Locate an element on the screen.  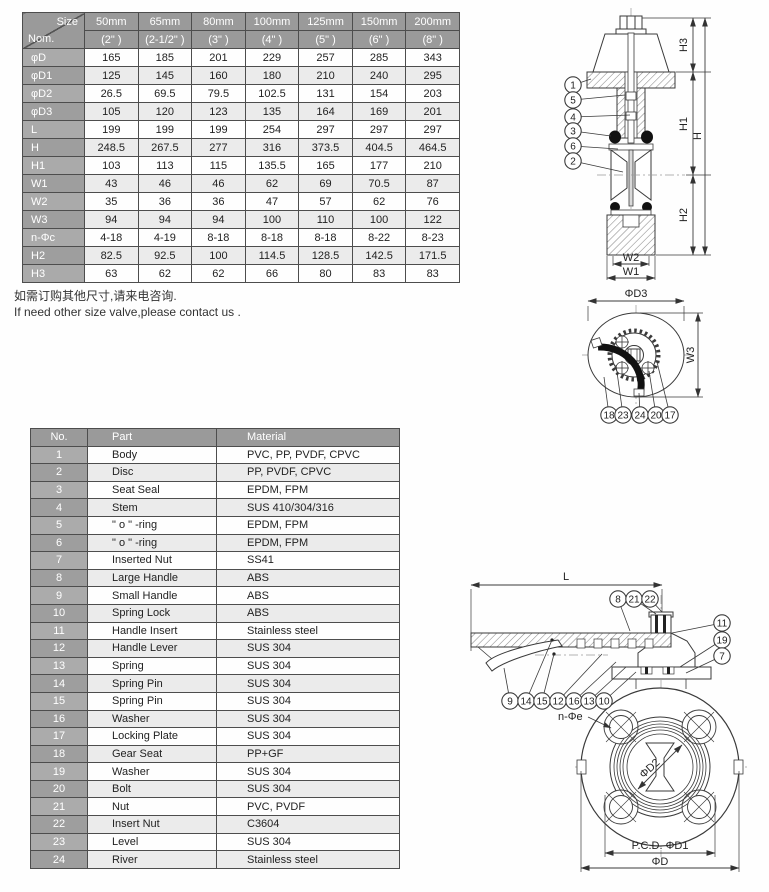
parts-row-part: Nut is located at coordinates (152, 807).